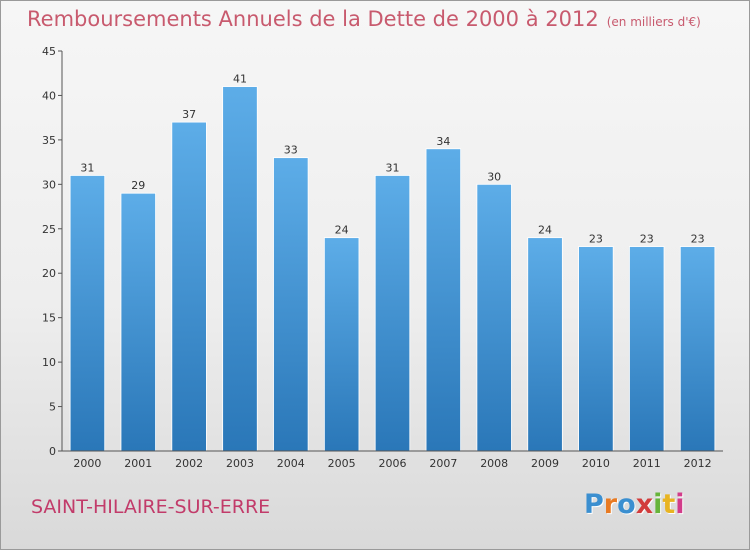 This screenshot has width=750, height=550. I want to click on data-label-2012: 23, so click(698, 239).